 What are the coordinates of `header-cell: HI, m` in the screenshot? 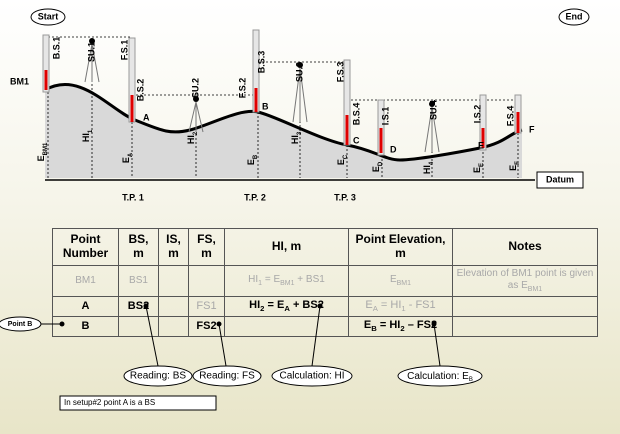 It's located at (286, 247).